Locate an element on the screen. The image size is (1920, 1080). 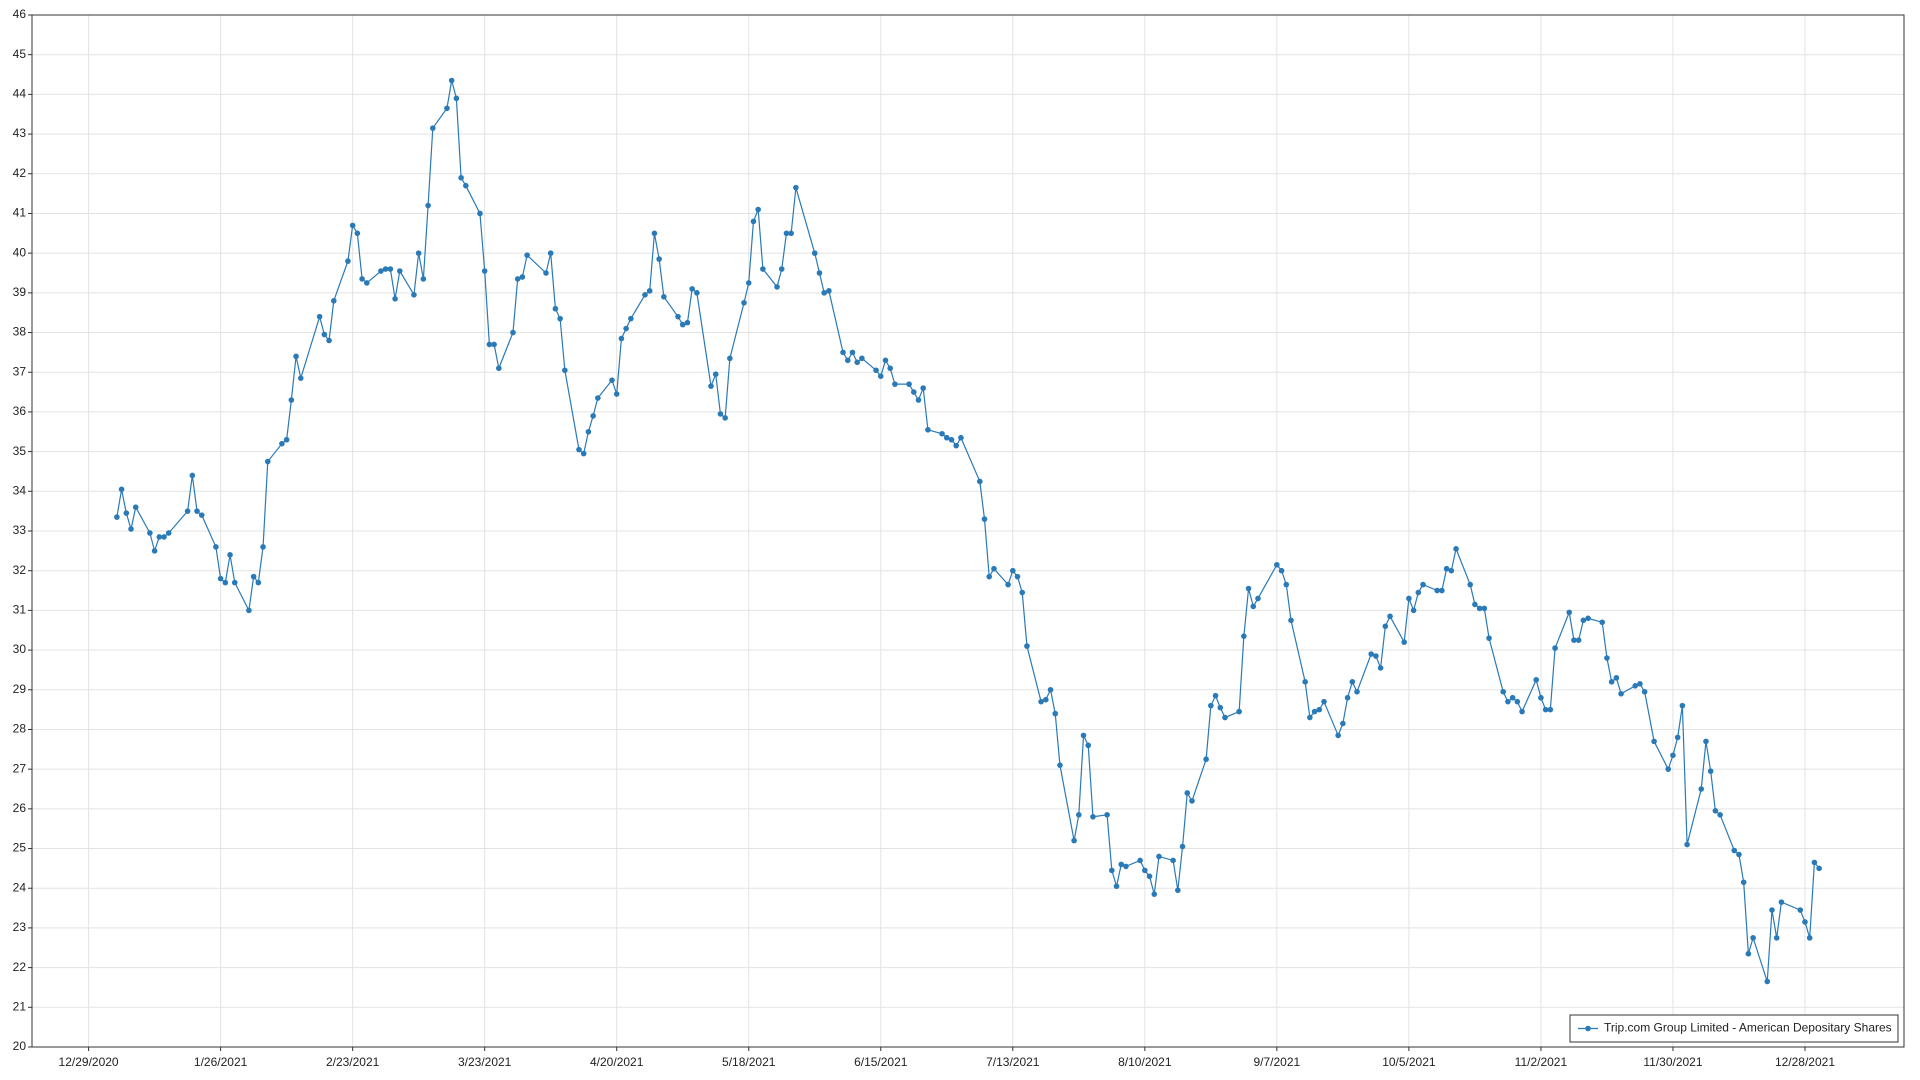
x-tick-label: 11/2/2021 is located at coordinates (1541, 1062).